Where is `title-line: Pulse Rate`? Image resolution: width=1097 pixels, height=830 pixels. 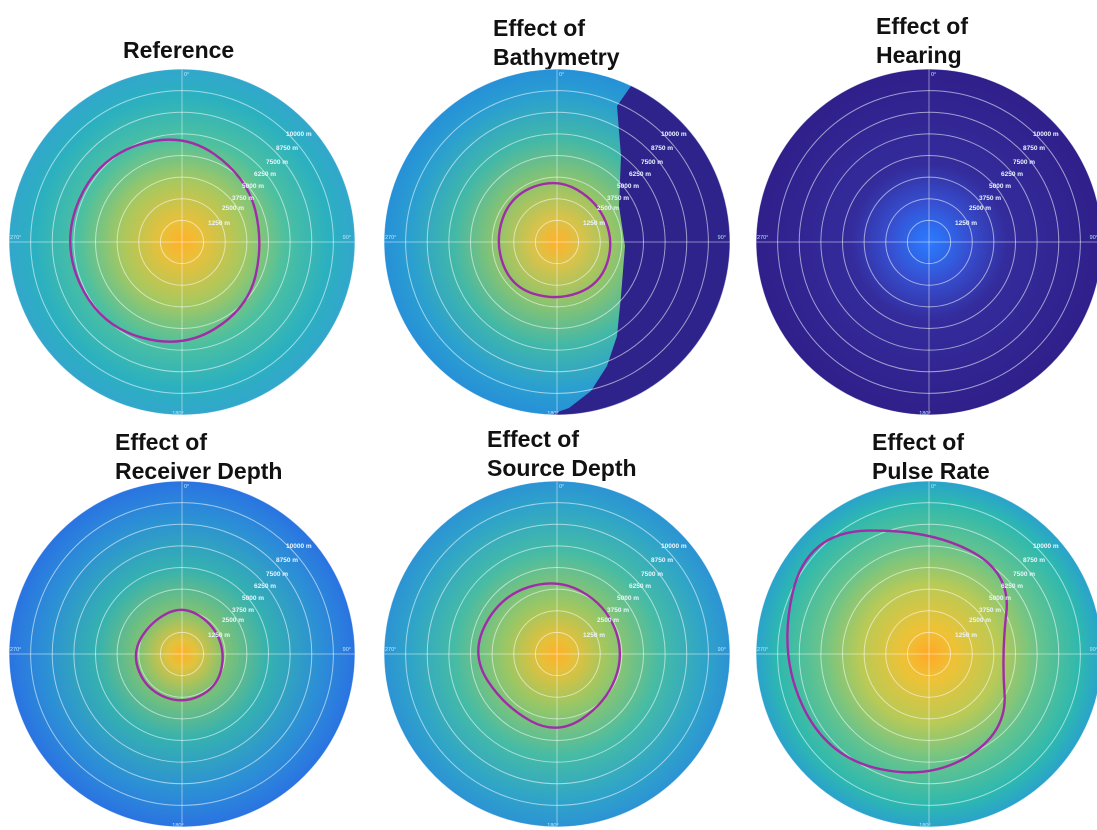 title-line: Pulse Rate is located at coordinates (931, 471).